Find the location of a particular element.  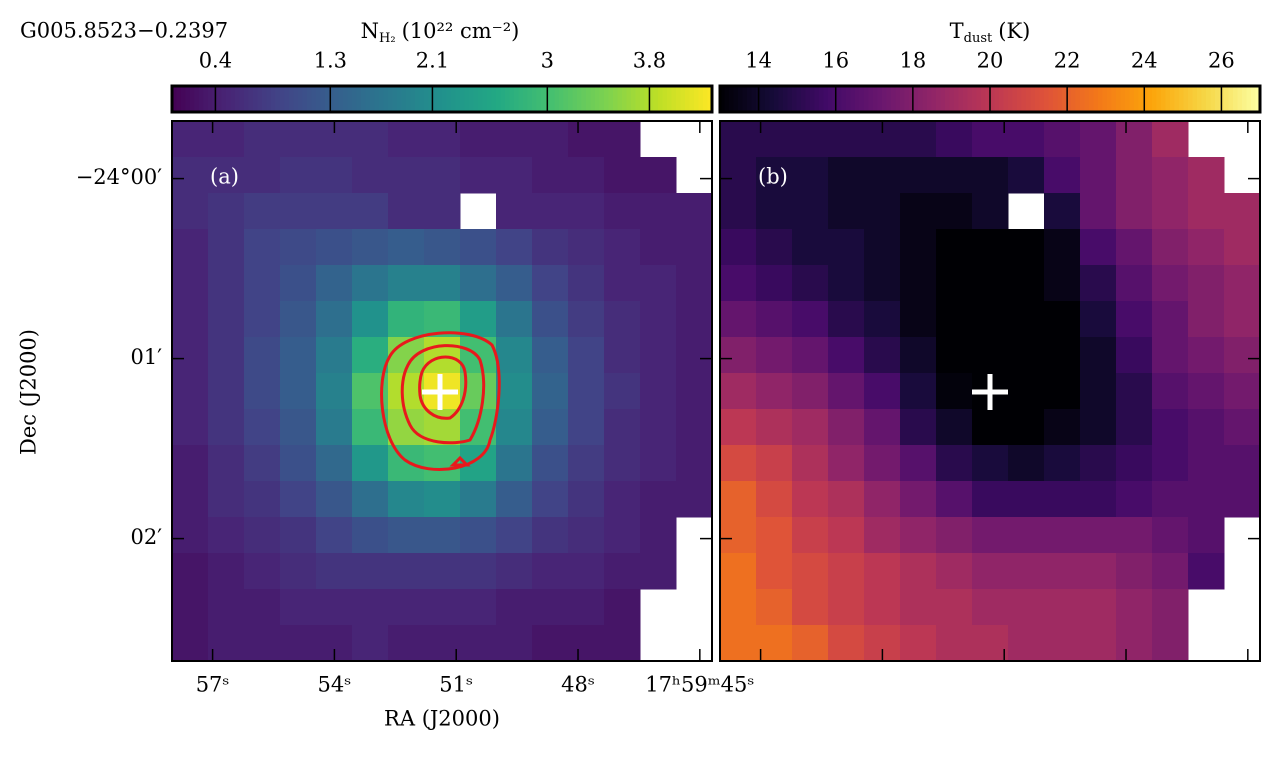

label-unit: (10²² cm⁻²) is located at coordinates (461, 31).